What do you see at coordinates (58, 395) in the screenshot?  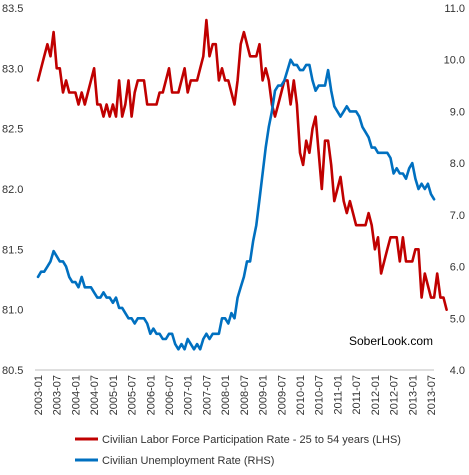 I see `x-axis-tick-label: 2003-07` at bounding box center [58, 395].